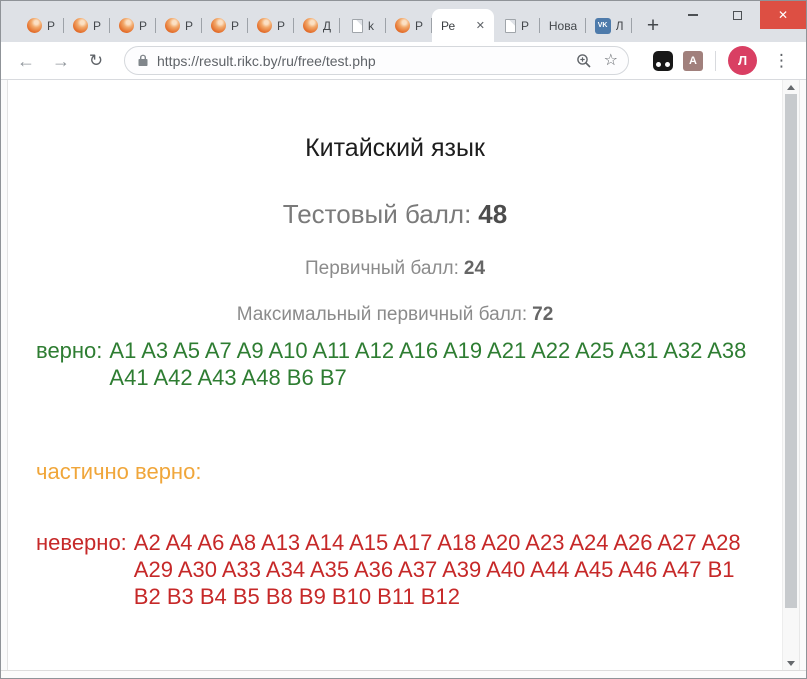 The image size is (807, 679). What do you see at coordinates (715, 60) in the screenshot?
I see `toolbar-divider` at bounding box center [715, 60].